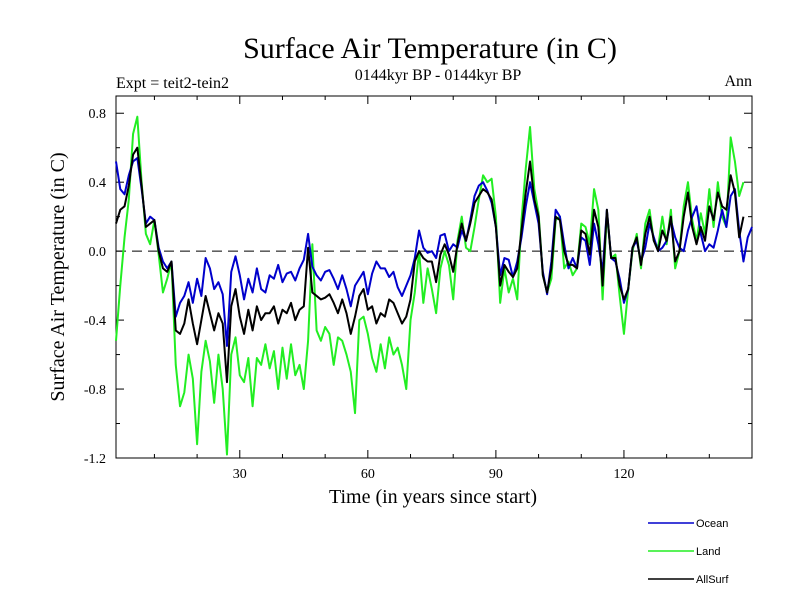 The width and height of the screenshot is (800, 600). I want to click on x-tick-label: 30, so click(240, 474).